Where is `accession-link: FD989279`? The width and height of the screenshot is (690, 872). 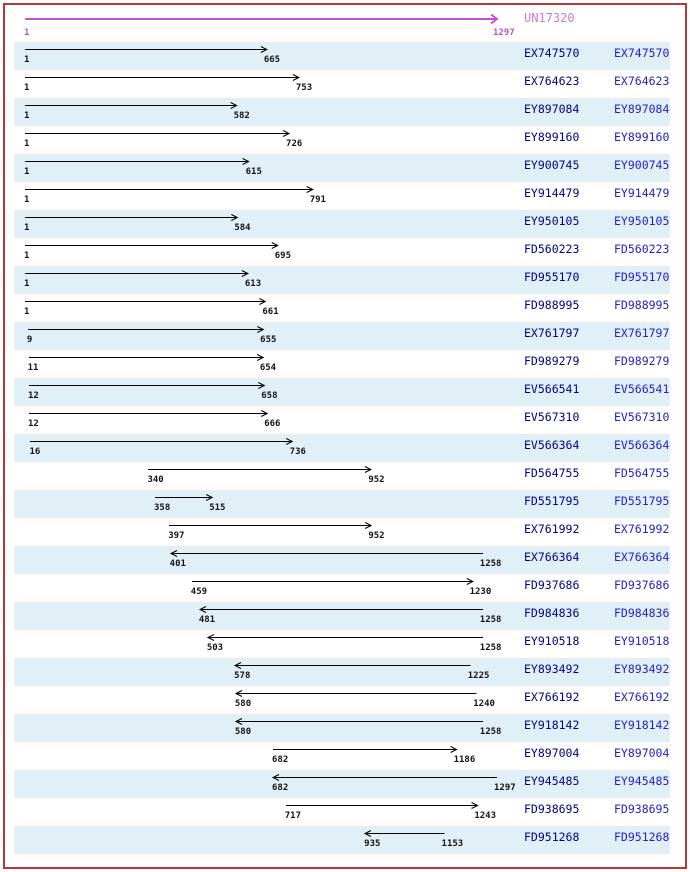 accession-link: FD989279 is located at coordinates (552, 361).